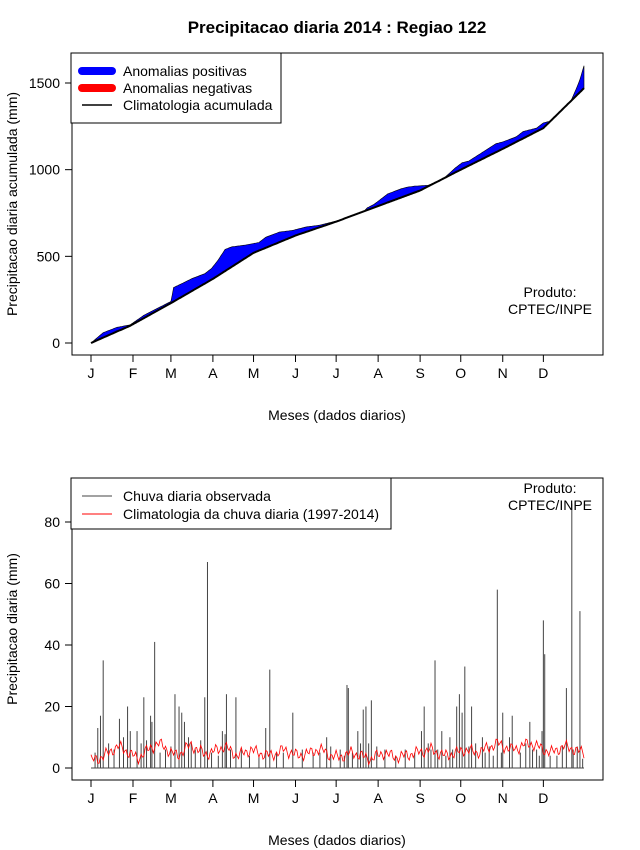 This screenshot has height=850, width=640. I want to click on xlabel-2: Meses (dados diarios), so click(337, 840).